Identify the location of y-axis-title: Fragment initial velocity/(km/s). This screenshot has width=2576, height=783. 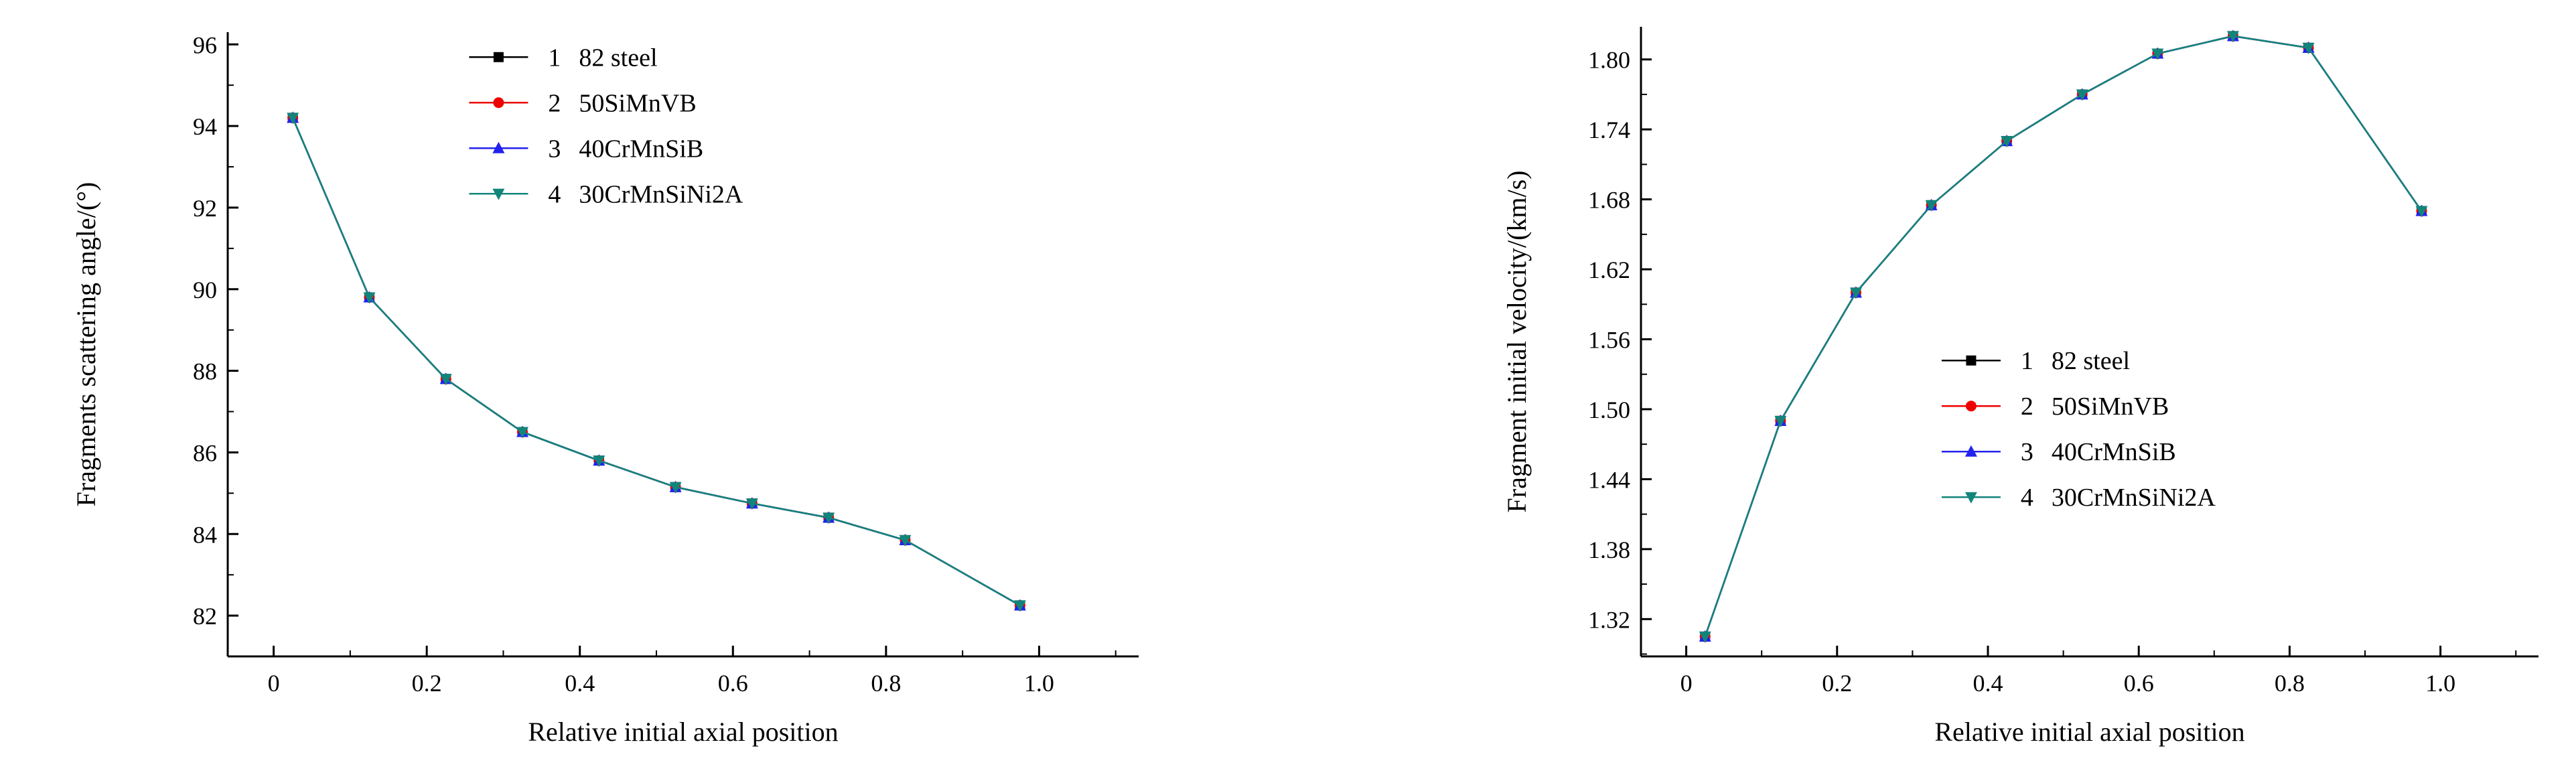
(1517, 341).